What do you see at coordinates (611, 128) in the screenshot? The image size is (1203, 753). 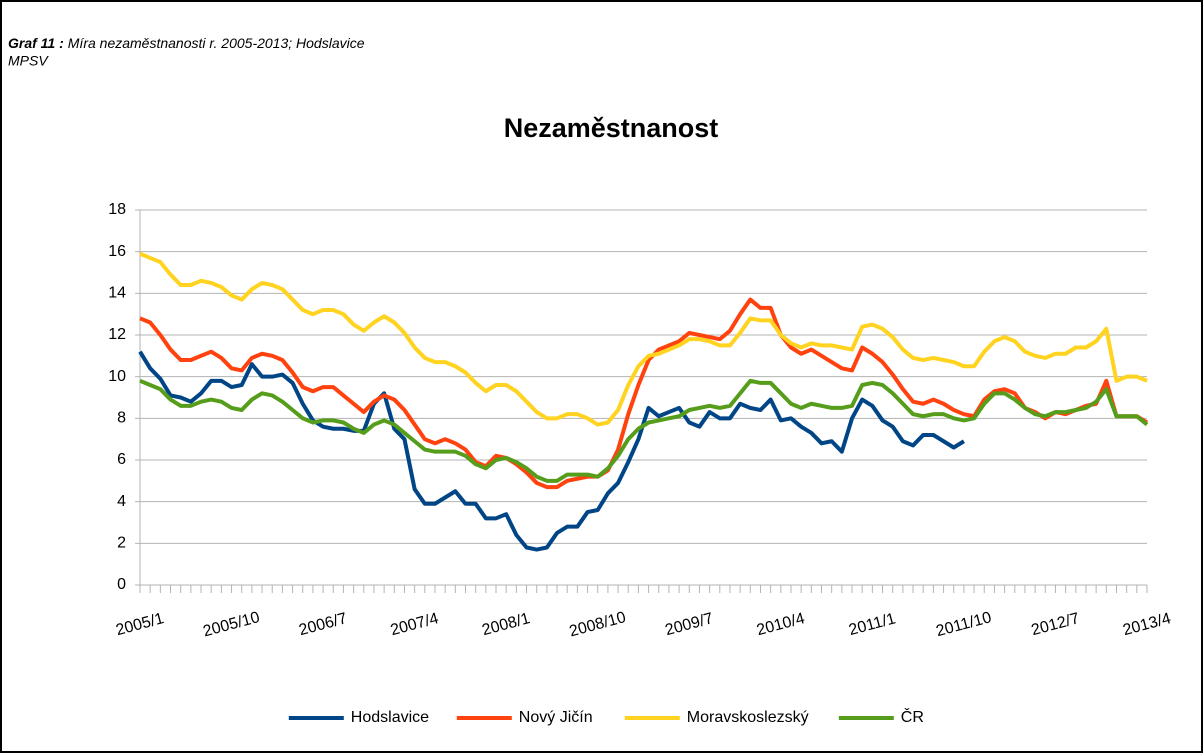 I see `chart-title: Nezaměstnanost` at bounding box center [611, 128].